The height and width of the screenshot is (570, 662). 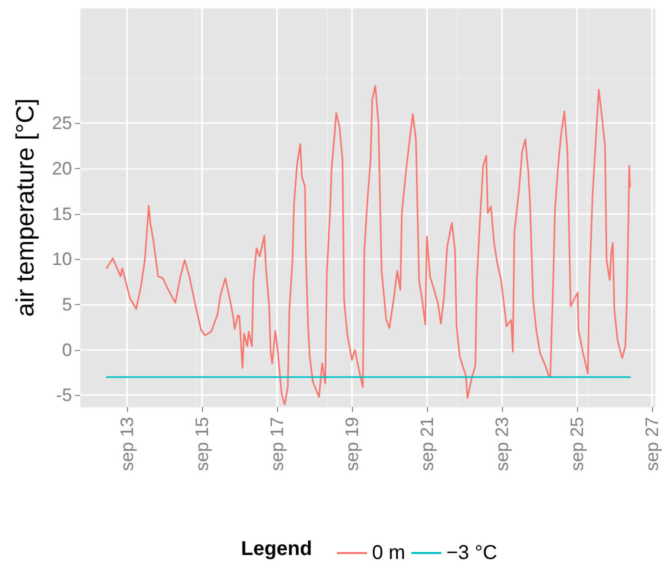 I want to click on y-tick-label: -5, so click(x=64, y=395).